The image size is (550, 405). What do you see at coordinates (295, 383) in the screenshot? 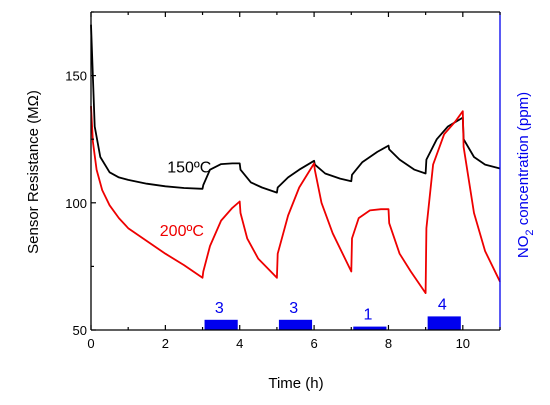
I see `x-axis-label: Time (h)` at bounding box center [295, 383].